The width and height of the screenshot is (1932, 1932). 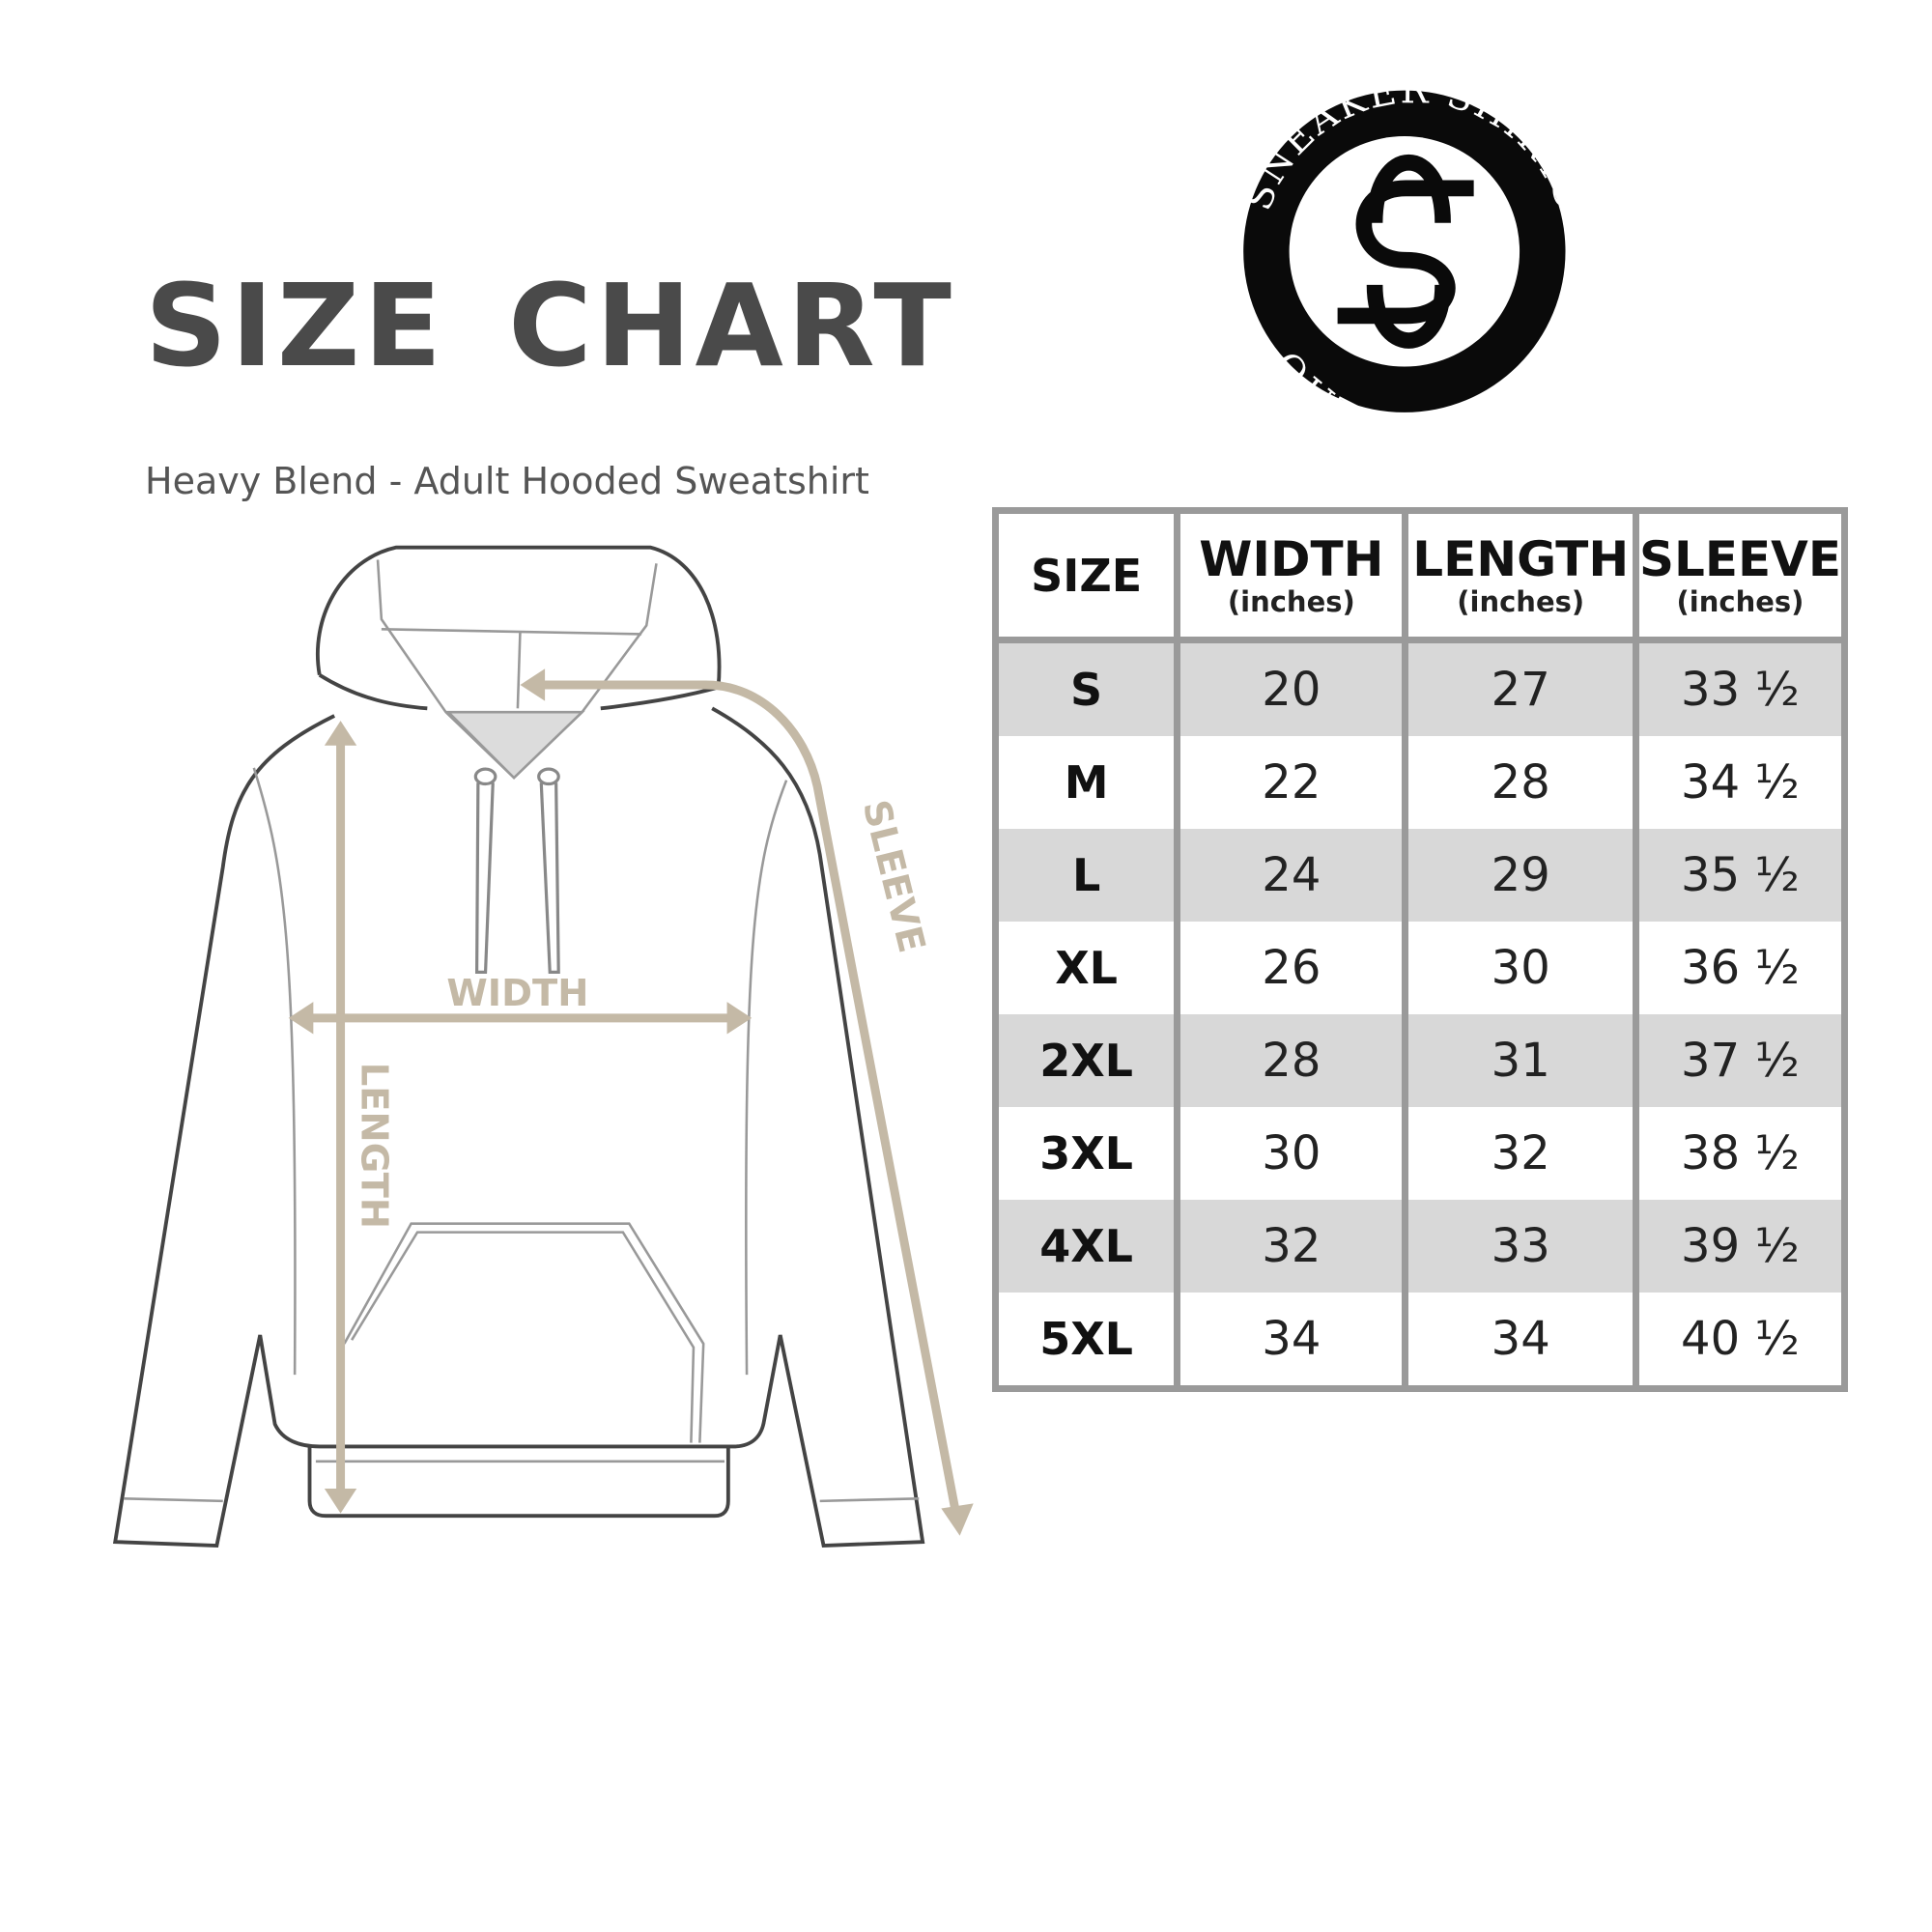 I want to click on sleeve-label: SLEEVE, so click(x=894, y=876).